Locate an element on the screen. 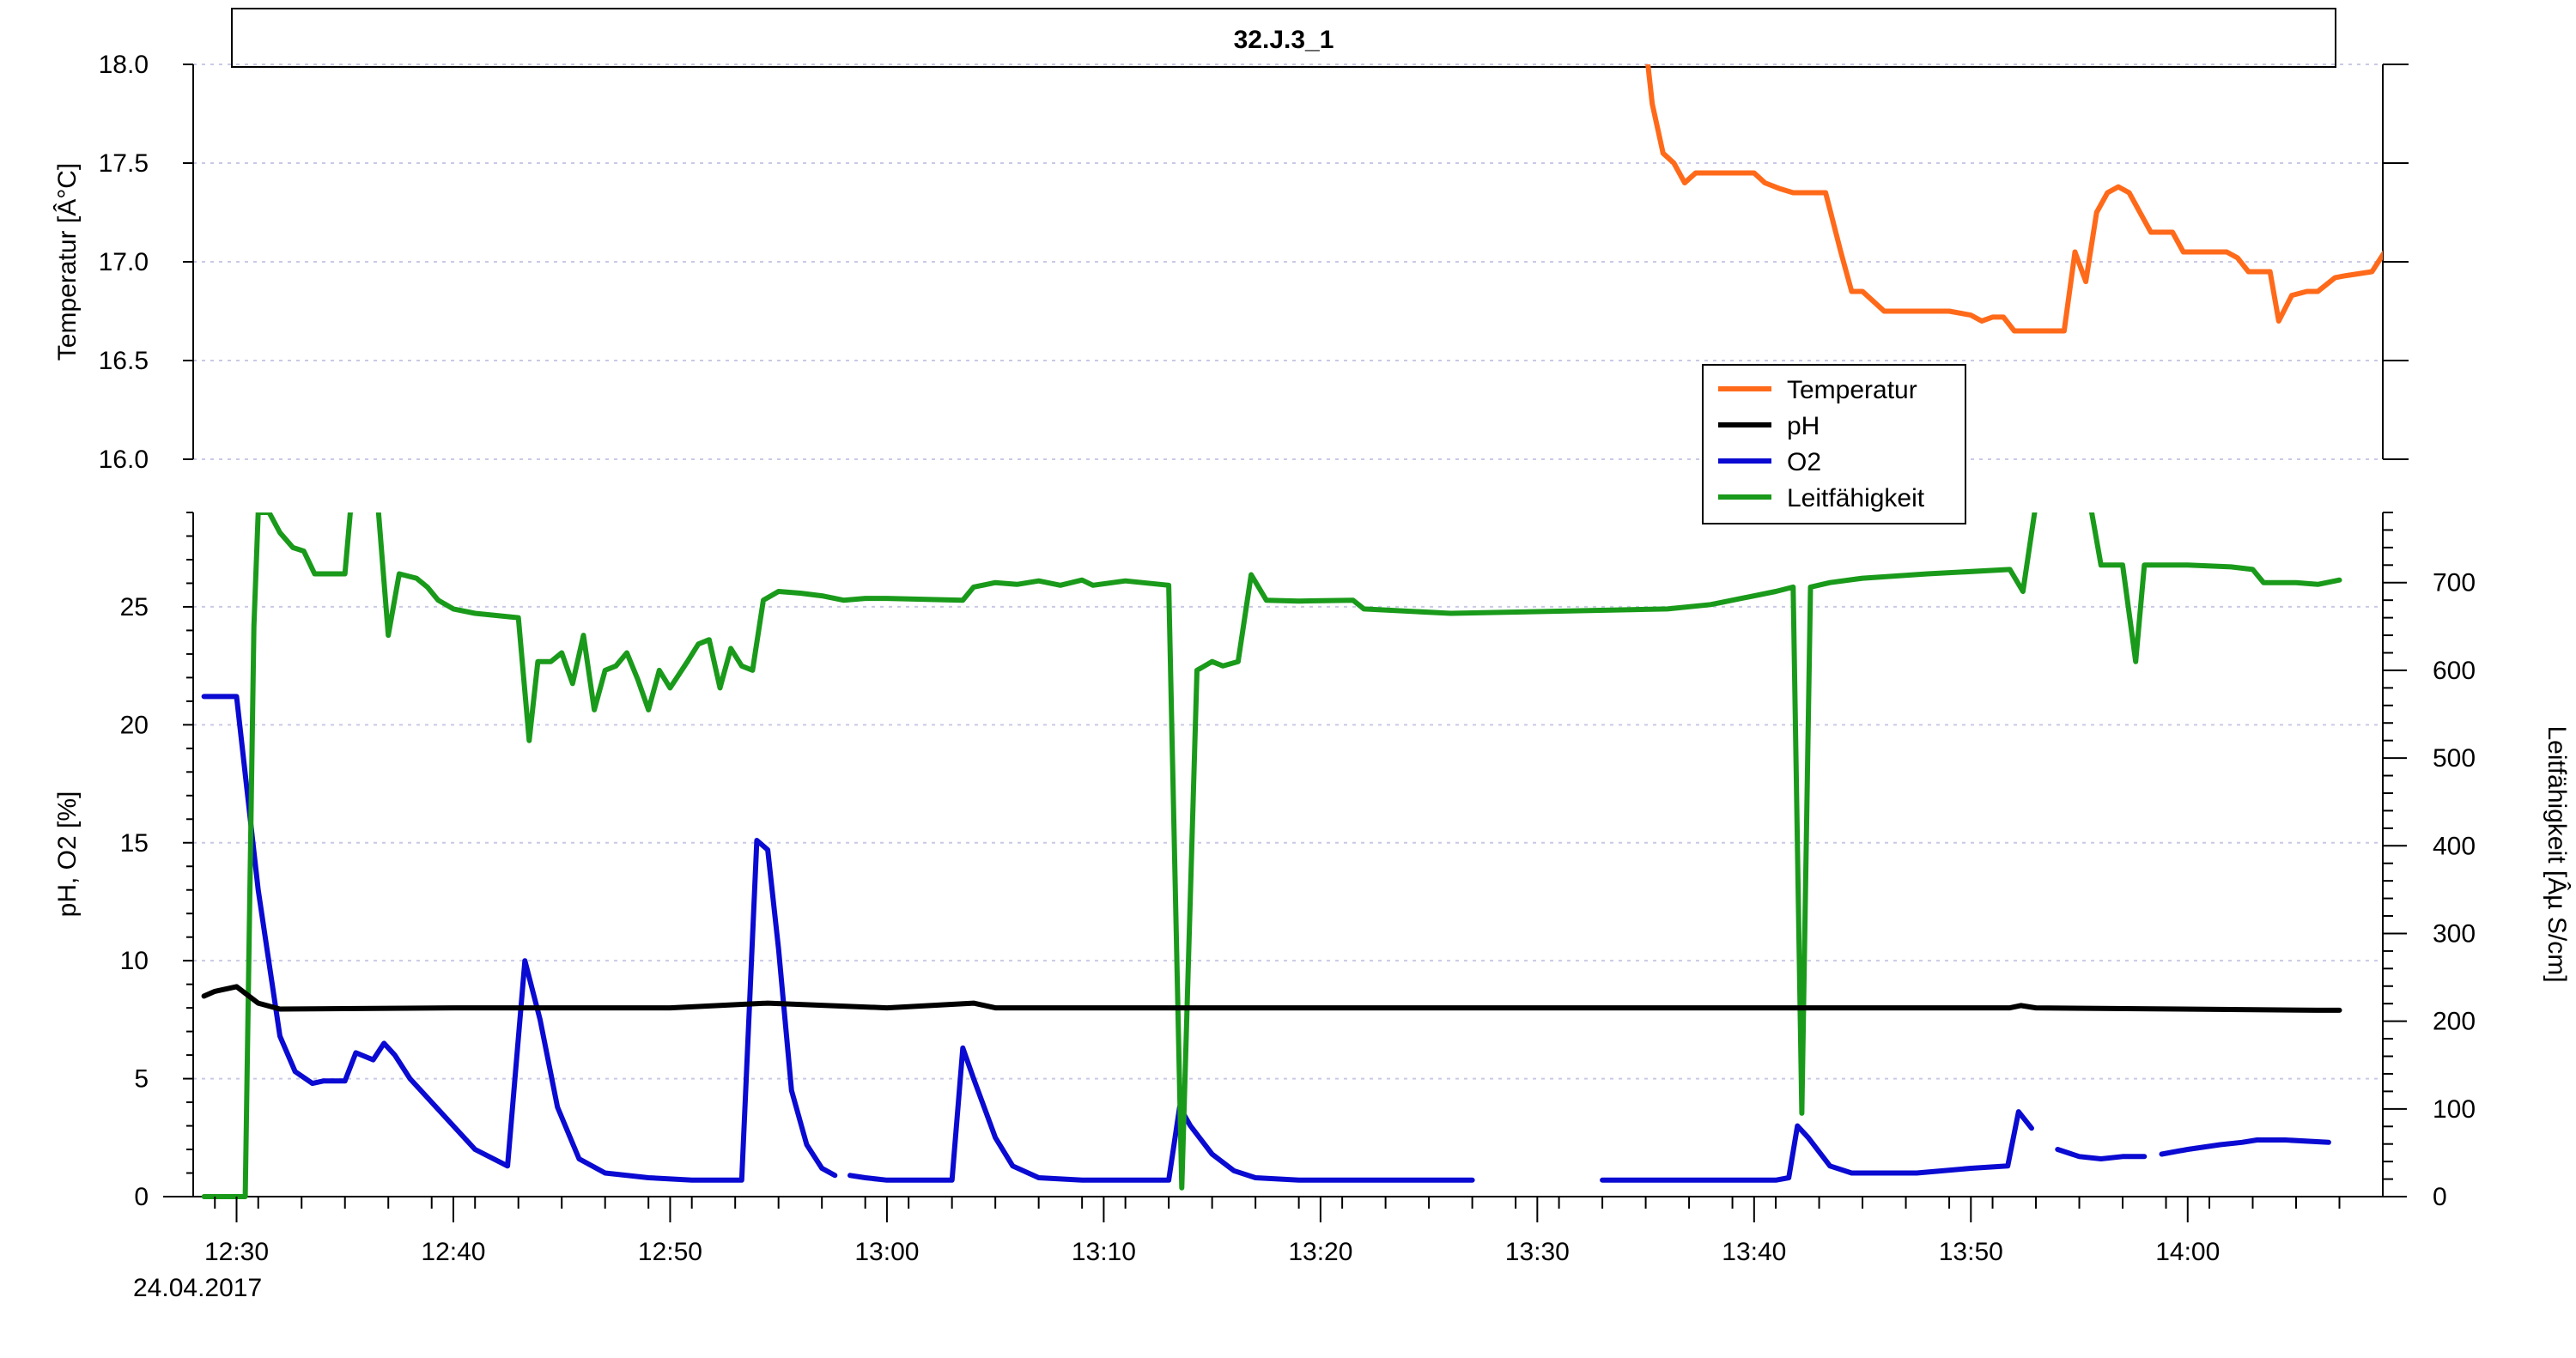 This screenshot has width=2576, height=1358. bottom-right-y-tick-label: 700 is located at coordinates (2455, 583).